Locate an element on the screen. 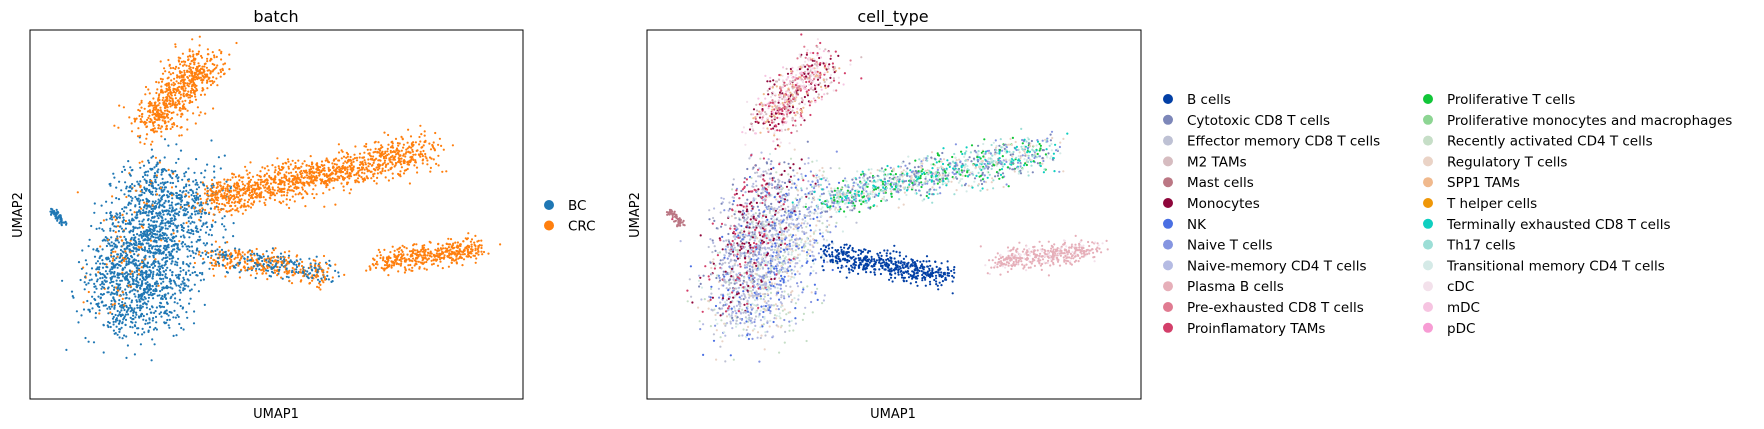  batch-xlabel: UMAP1 is located at coordinates (276, 414).